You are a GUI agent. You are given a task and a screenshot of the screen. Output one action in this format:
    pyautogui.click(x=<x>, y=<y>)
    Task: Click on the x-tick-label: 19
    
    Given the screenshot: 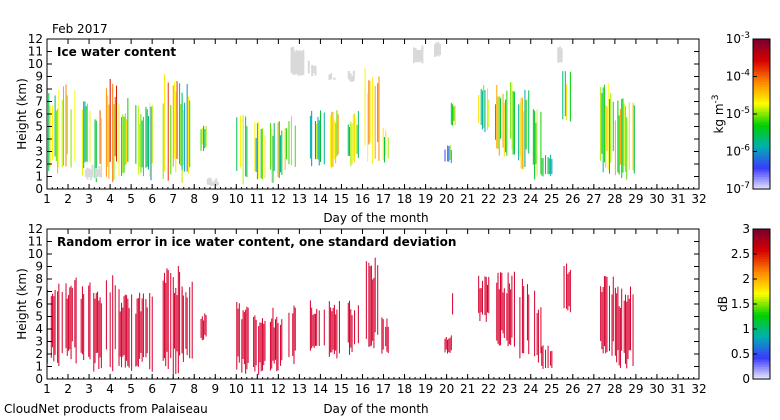 What is the action you would take?
    pyautogui.click(x=425, y=389)
    